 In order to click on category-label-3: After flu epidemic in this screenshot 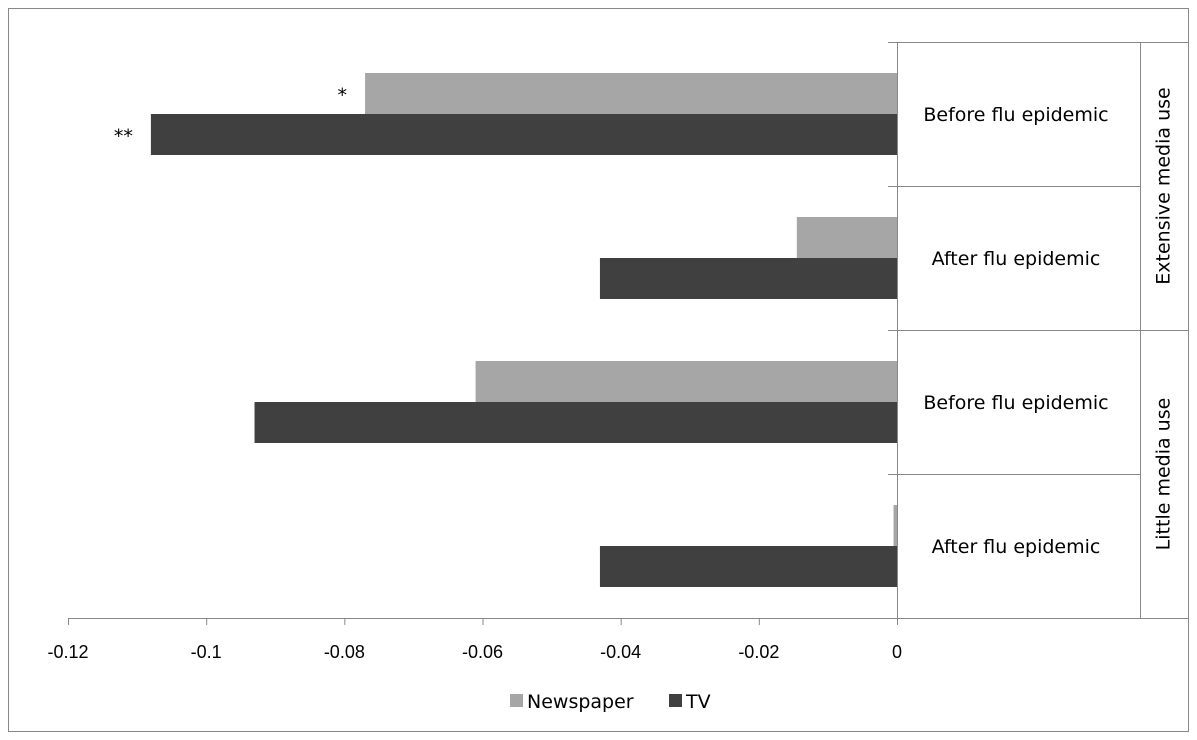, I will do `click(1016, 547)`.